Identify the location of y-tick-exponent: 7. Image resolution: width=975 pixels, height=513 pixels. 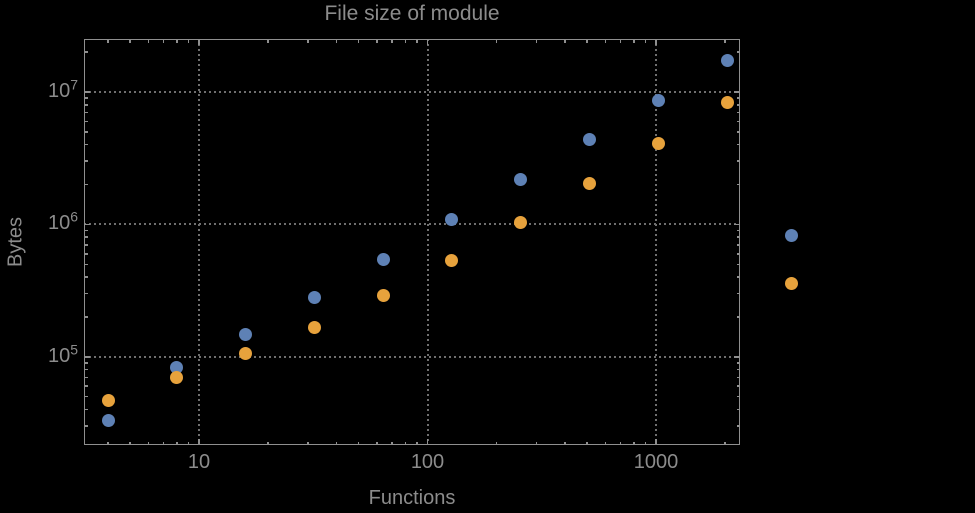
(74, 84).